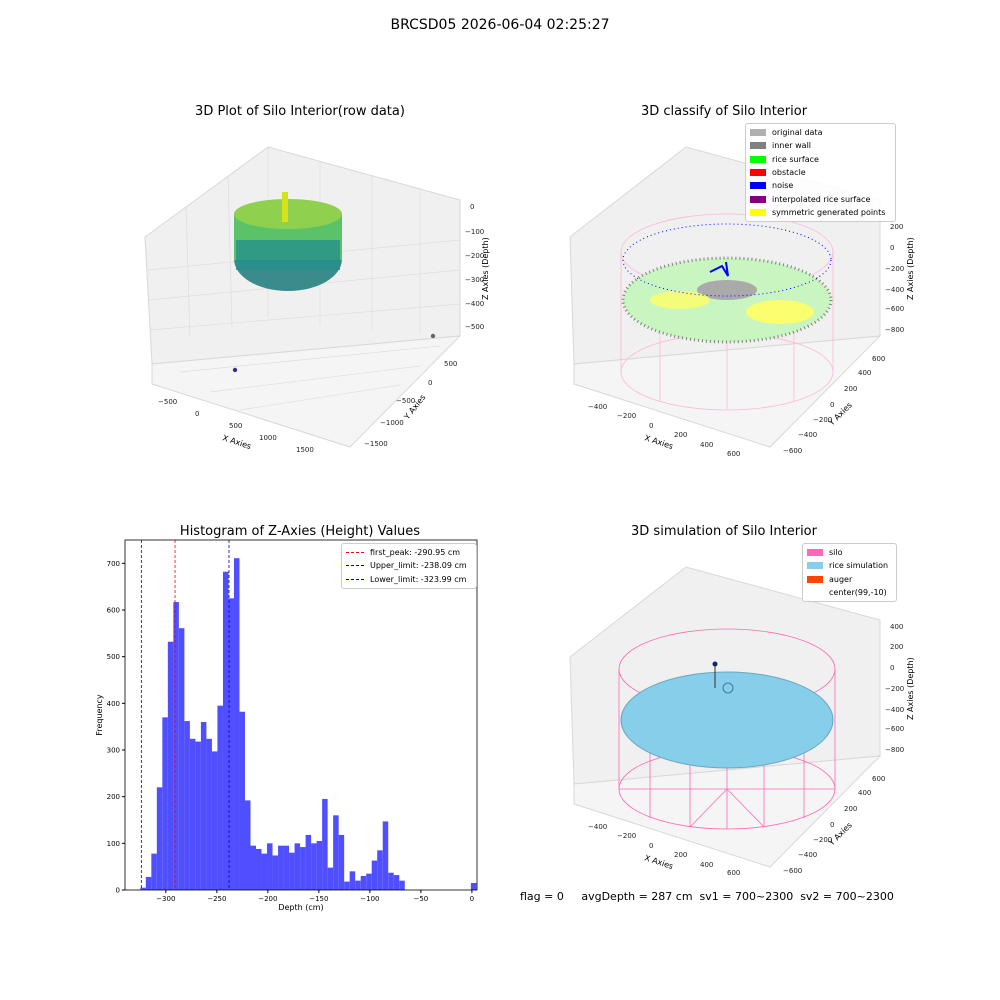 The image size is (1000, 1000). Describe the element at coordinates (728, 688) in the screenshot. I see `center-marker` at that location.